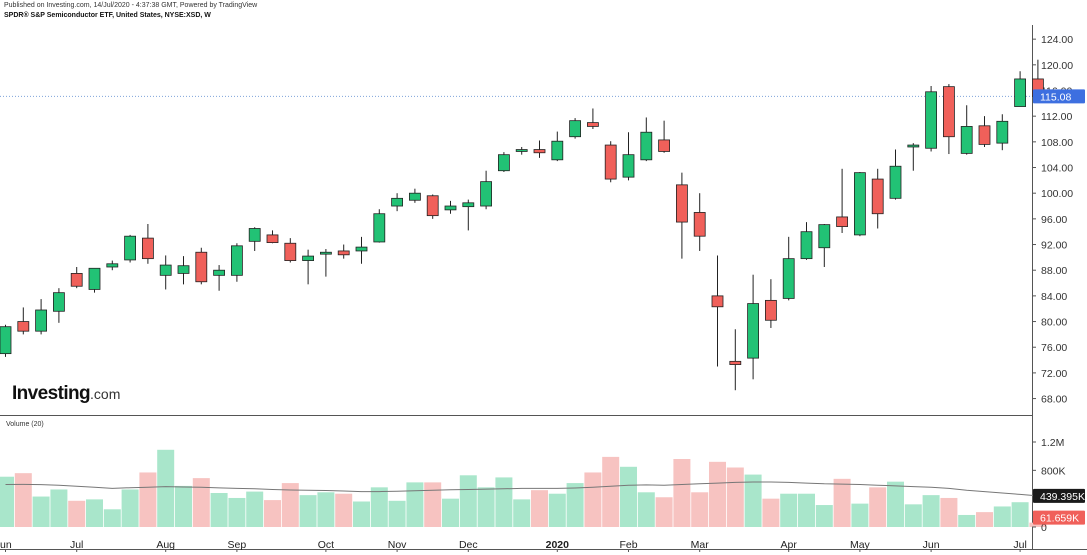 This screenshot has width=1087, height=555. Describe the element at coordinates (1057, 66) in the screenshot. I see `price-tick-label: 120.00` at that location.